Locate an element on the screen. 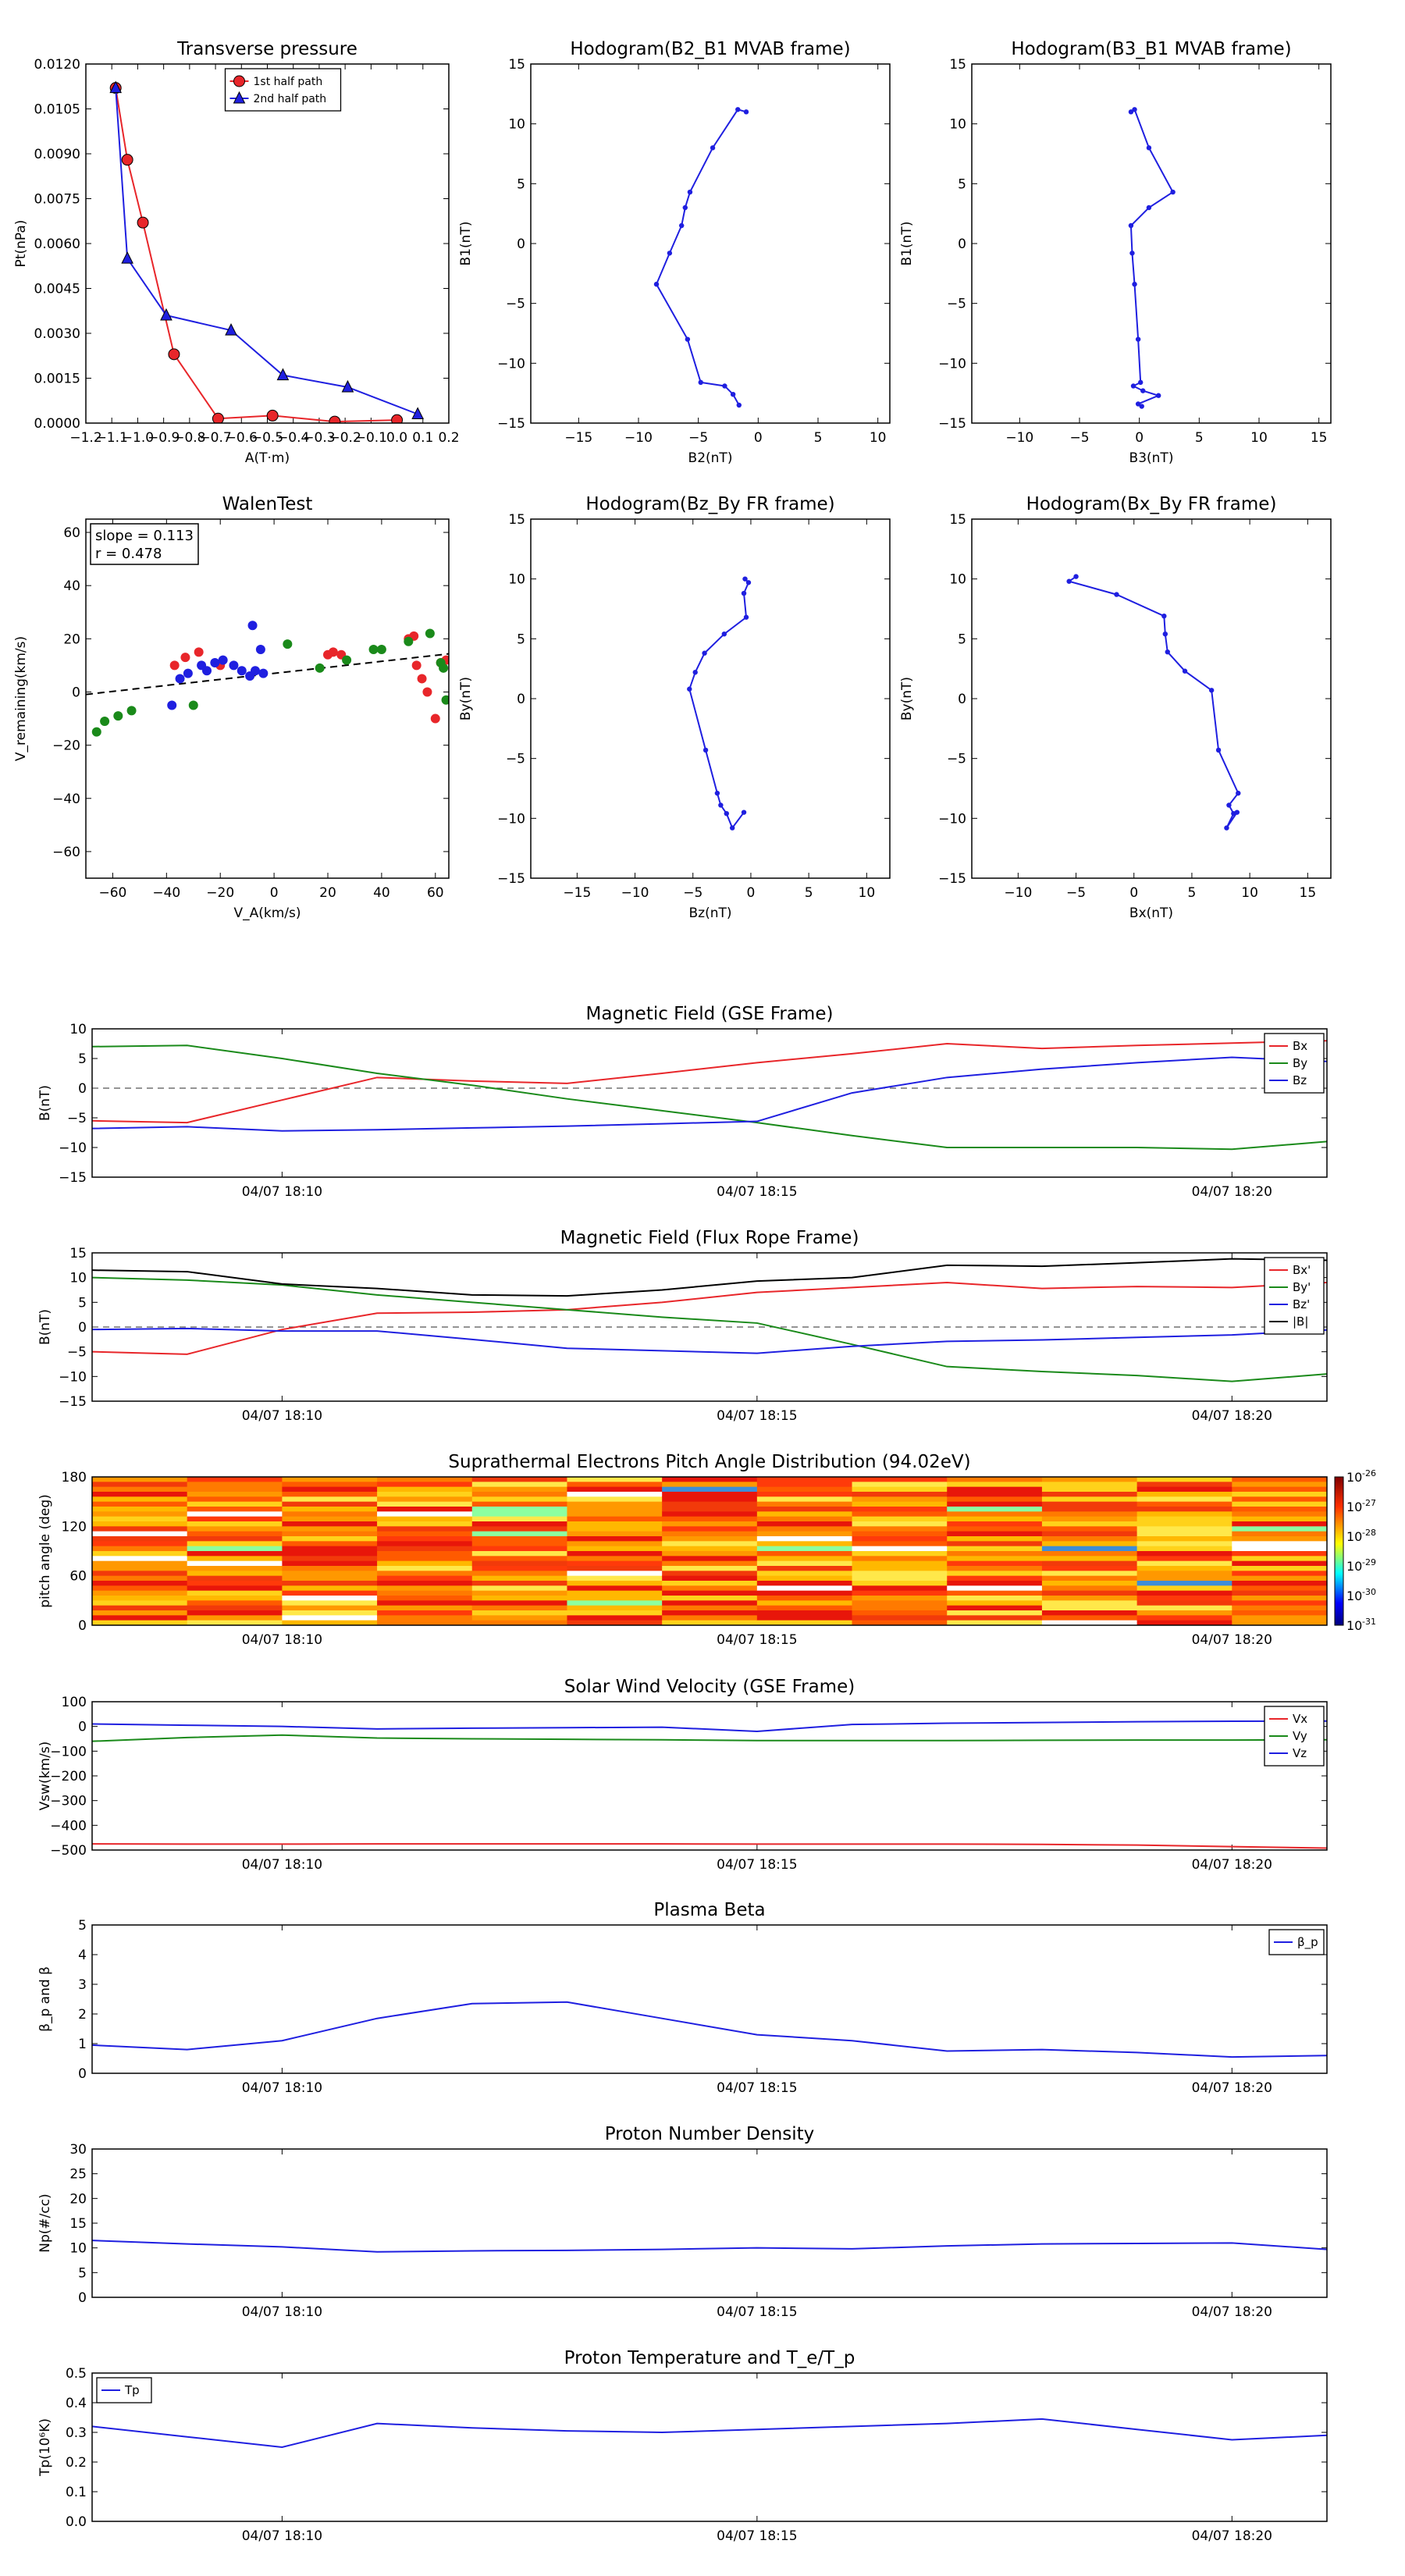 This screenshot has width=1405, height=2576. x-axis-label: B2(nT) is located at coordinates (711, 458).